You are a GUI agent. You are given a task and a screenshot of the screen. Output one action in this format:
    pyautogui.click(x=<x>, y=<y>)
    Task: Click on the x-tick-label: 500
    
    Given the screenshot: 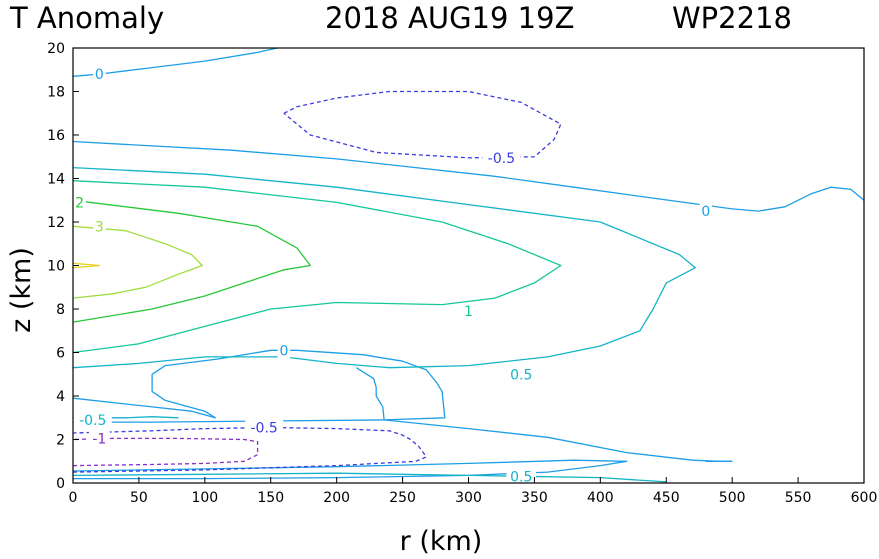 What is the action you would take?
    pyautogui.click(x=732, y=498)
    